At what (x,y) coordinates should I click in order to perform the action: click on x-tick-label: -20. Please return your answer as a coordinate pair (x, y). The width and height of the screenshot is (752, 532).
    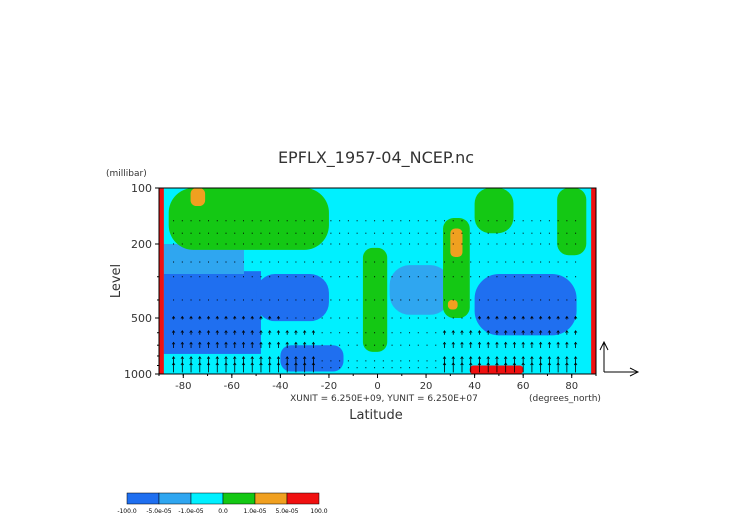
    Looking at the image, I should click on (329, 386).